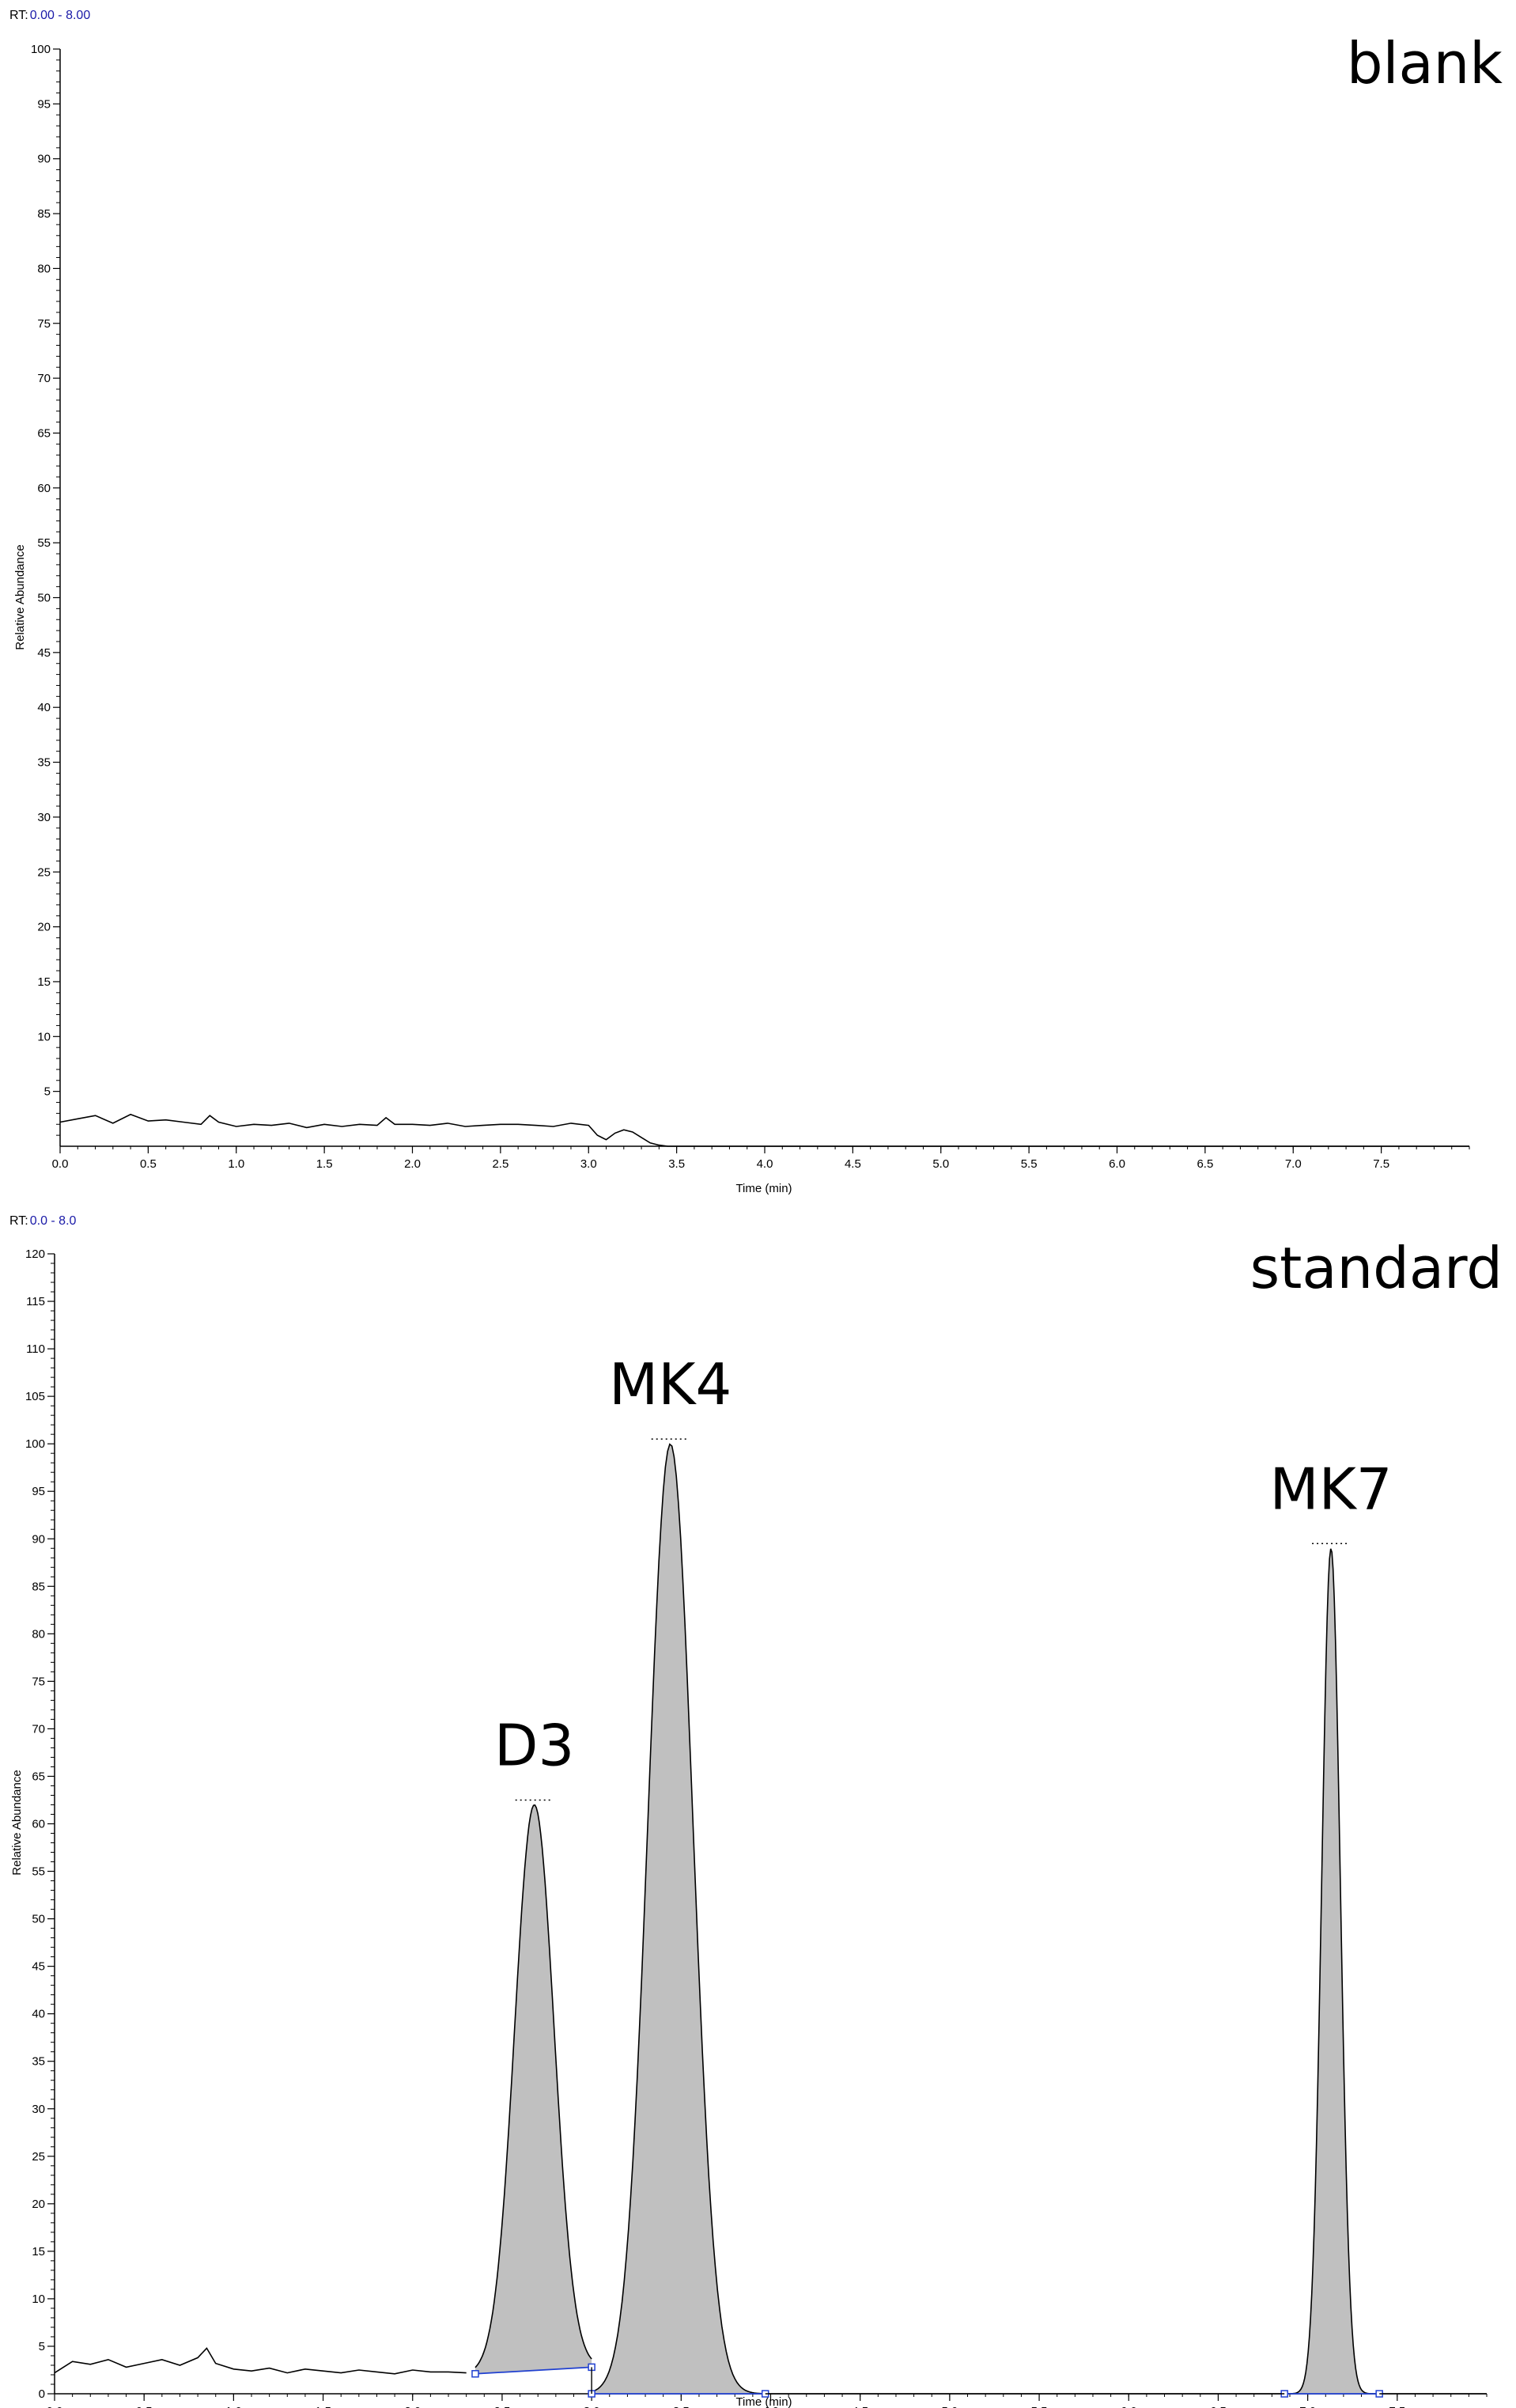 The image size is (1516, 2408). Describe the element at coordinates (1376, 1268) in the screenshot. I see `standard-title: standard` at that location.